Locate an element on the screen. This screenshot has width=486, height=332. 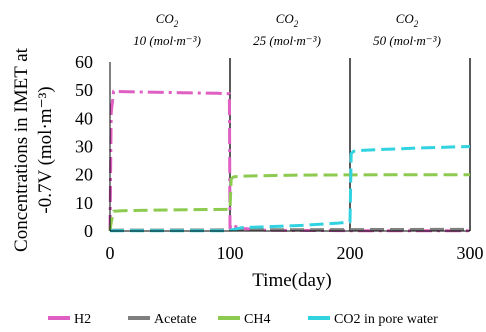
x-tick-labels: 0 100 200 300 is located at coordinates (295, 253).